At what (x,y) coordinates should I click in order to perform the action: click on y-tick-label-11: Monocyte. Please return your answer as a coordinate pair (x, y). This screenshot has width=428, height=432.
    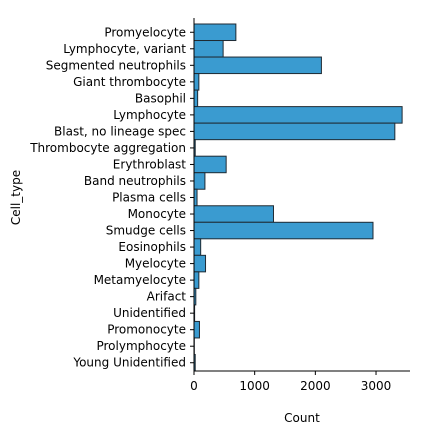
    Looking at the image, I should click on (157, 214).